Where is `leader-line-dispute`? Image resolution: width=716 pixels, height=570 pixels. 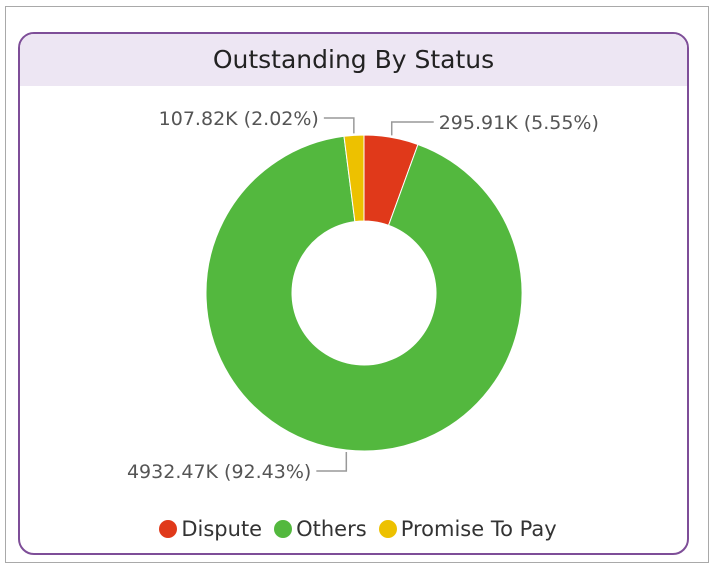 leader-line-dispute is located at coordinates (412, 128).